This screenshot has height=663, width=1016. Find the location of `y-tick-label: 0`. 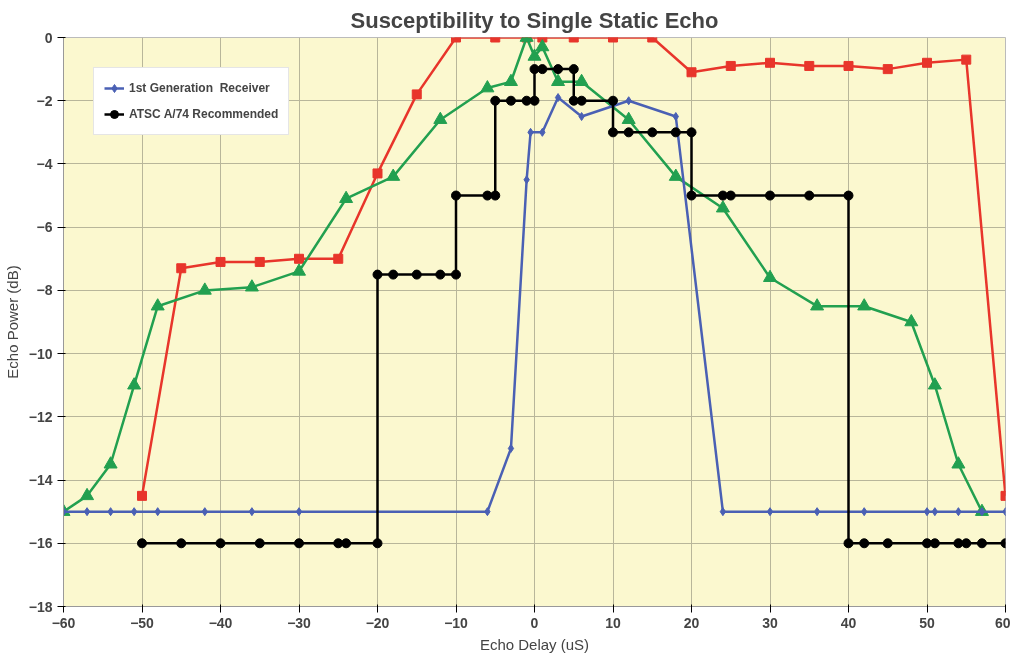

y-tick-label: 0 is located at coordinates (48, 37).